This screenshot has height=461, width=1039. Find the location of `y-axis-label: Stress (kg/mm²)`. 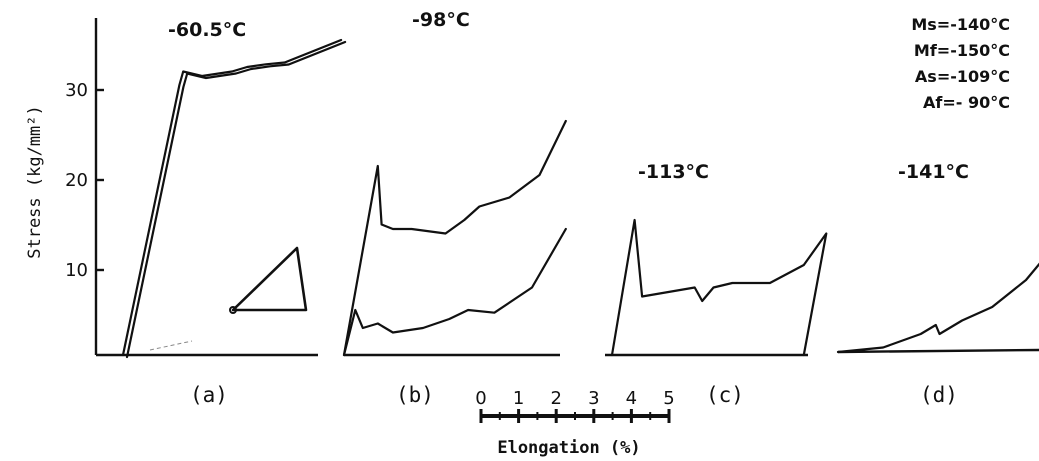

y-axis-label: Stress (kg/mm²) is located at coordinates (35, 182).